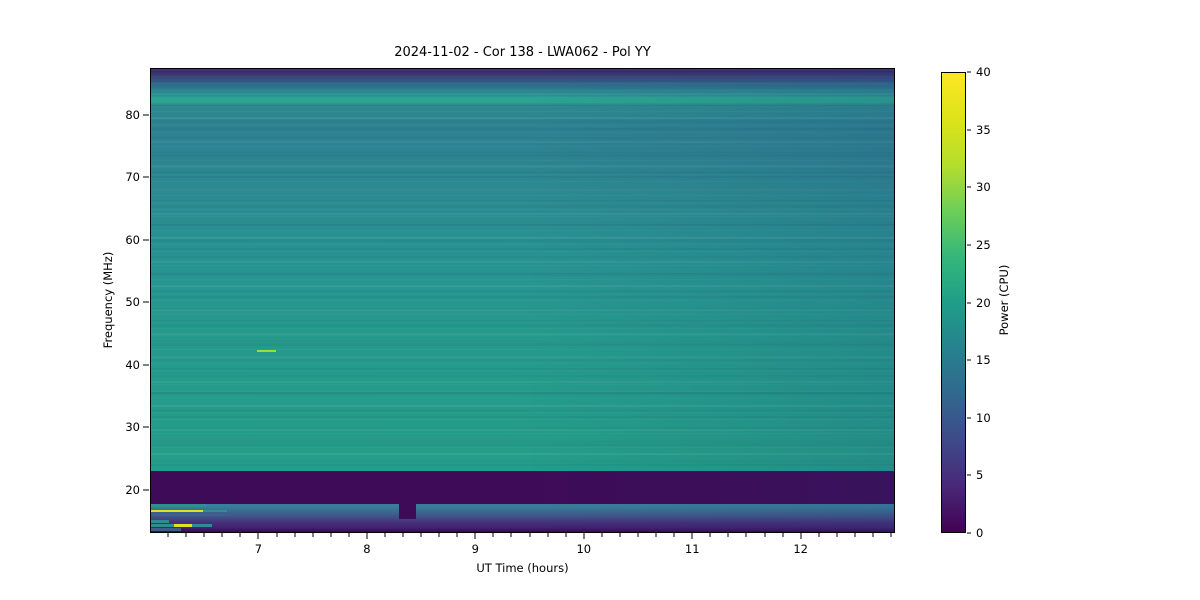 The image size is (1200, 600). I want to click on rfi-teal-stripe-17mhz-tail, so click(219, 505).